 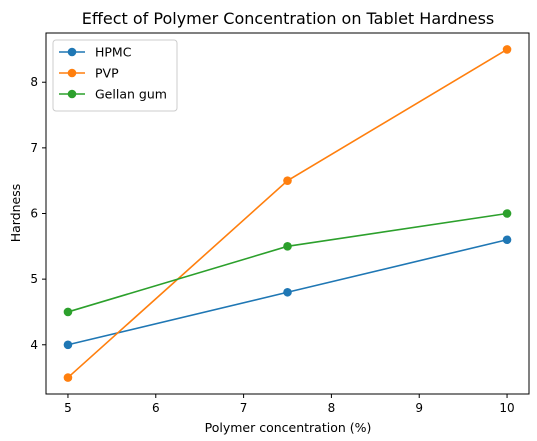 What do you see at coordinates (34, 214) in the screenshot?
I see `y-tick-label: 6` at bounding box center [34, 214].